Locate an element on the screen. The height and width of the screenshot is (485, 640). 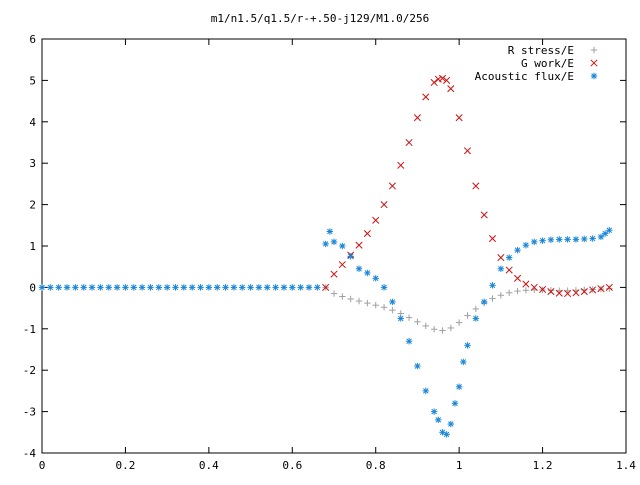
y-tick-label: 4 is located at coordinates (32, 122).